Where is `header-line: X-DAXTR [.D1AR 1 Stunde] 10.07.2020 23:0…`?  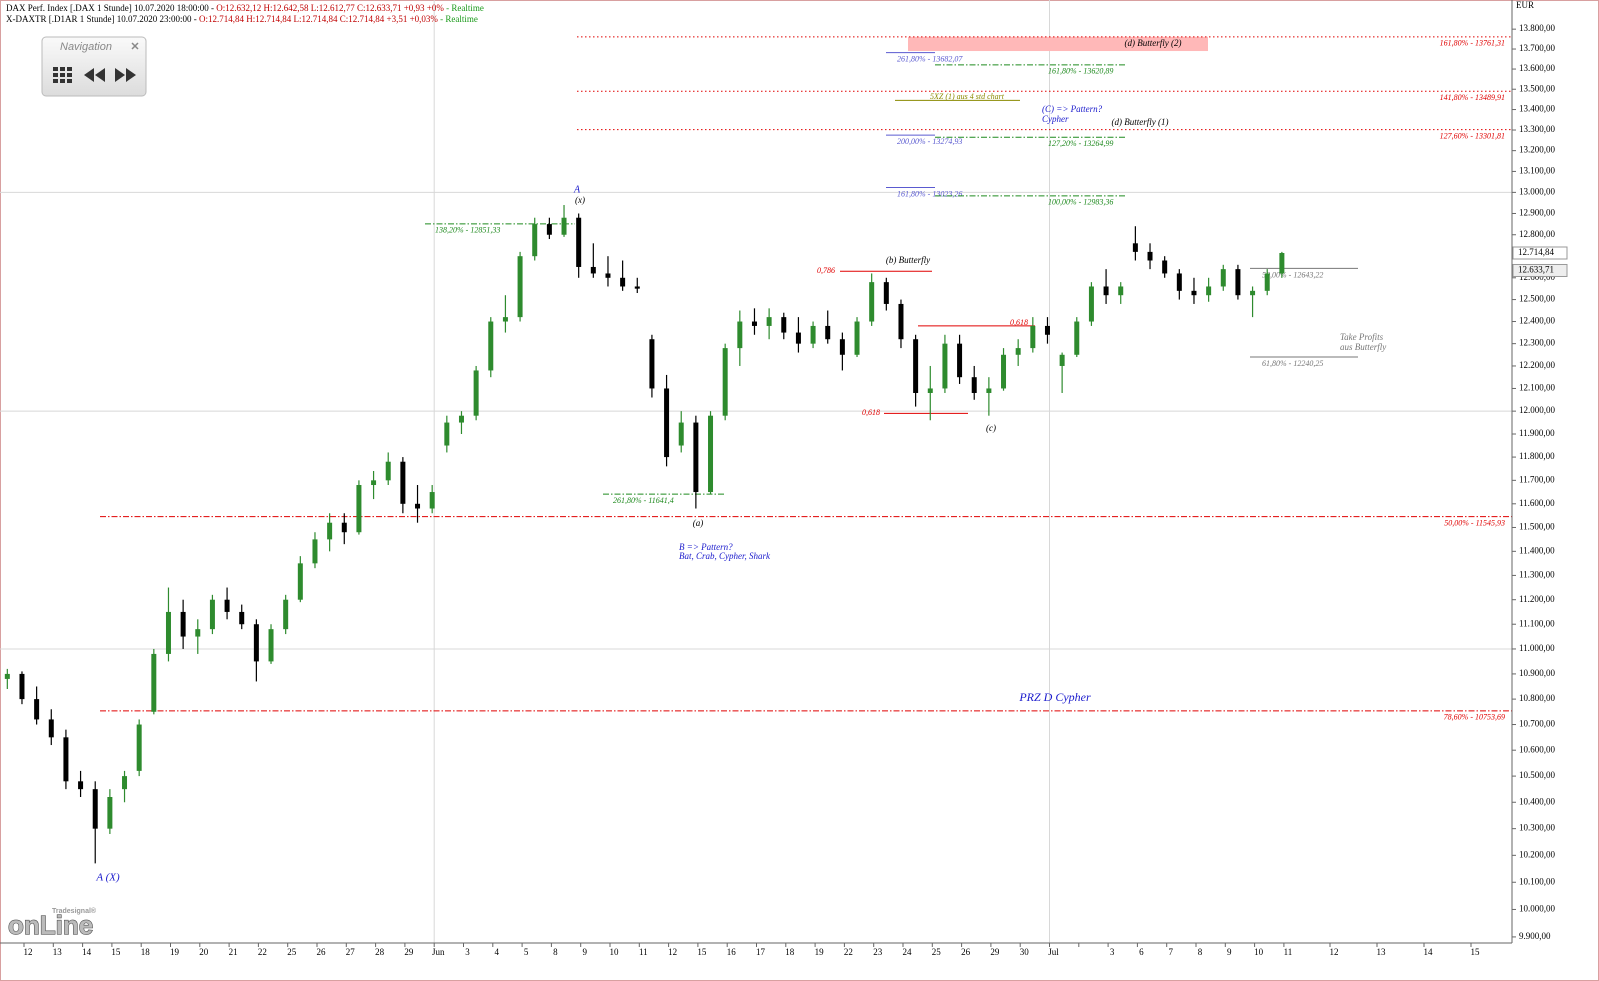 header-line: X-DAXTR [.D1AR 1 Stunde] 10.07.2020 23:0… is located at coordinates (242, 19).